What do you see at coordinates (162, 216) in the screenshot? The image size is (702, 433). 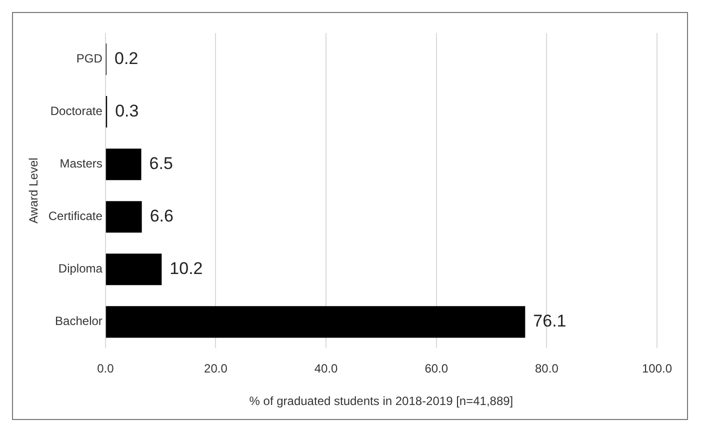 I see `data-label: 6.6` at bounding box center [162, 216].